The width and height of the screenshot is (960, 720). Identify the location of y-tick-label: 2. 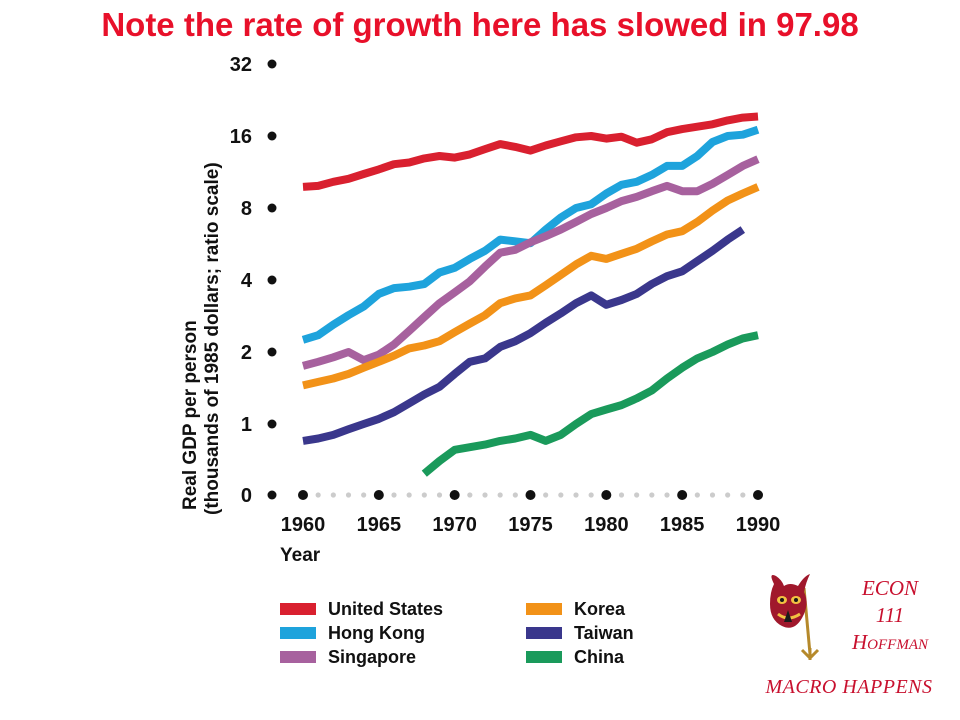
(246, 353).